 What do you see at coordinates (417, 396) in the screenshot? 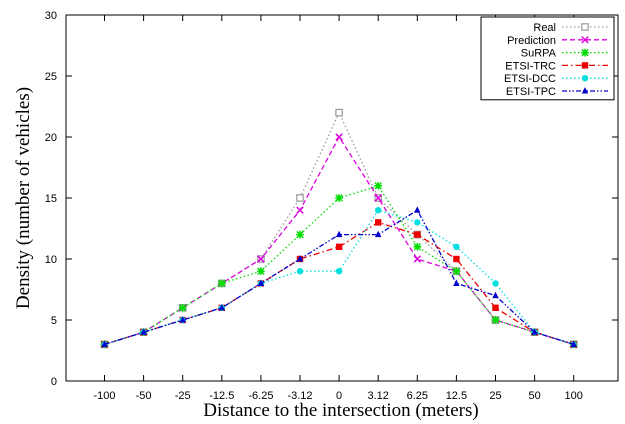
I see `x-tick-label: 6.25` at bounding box center [417, 396].